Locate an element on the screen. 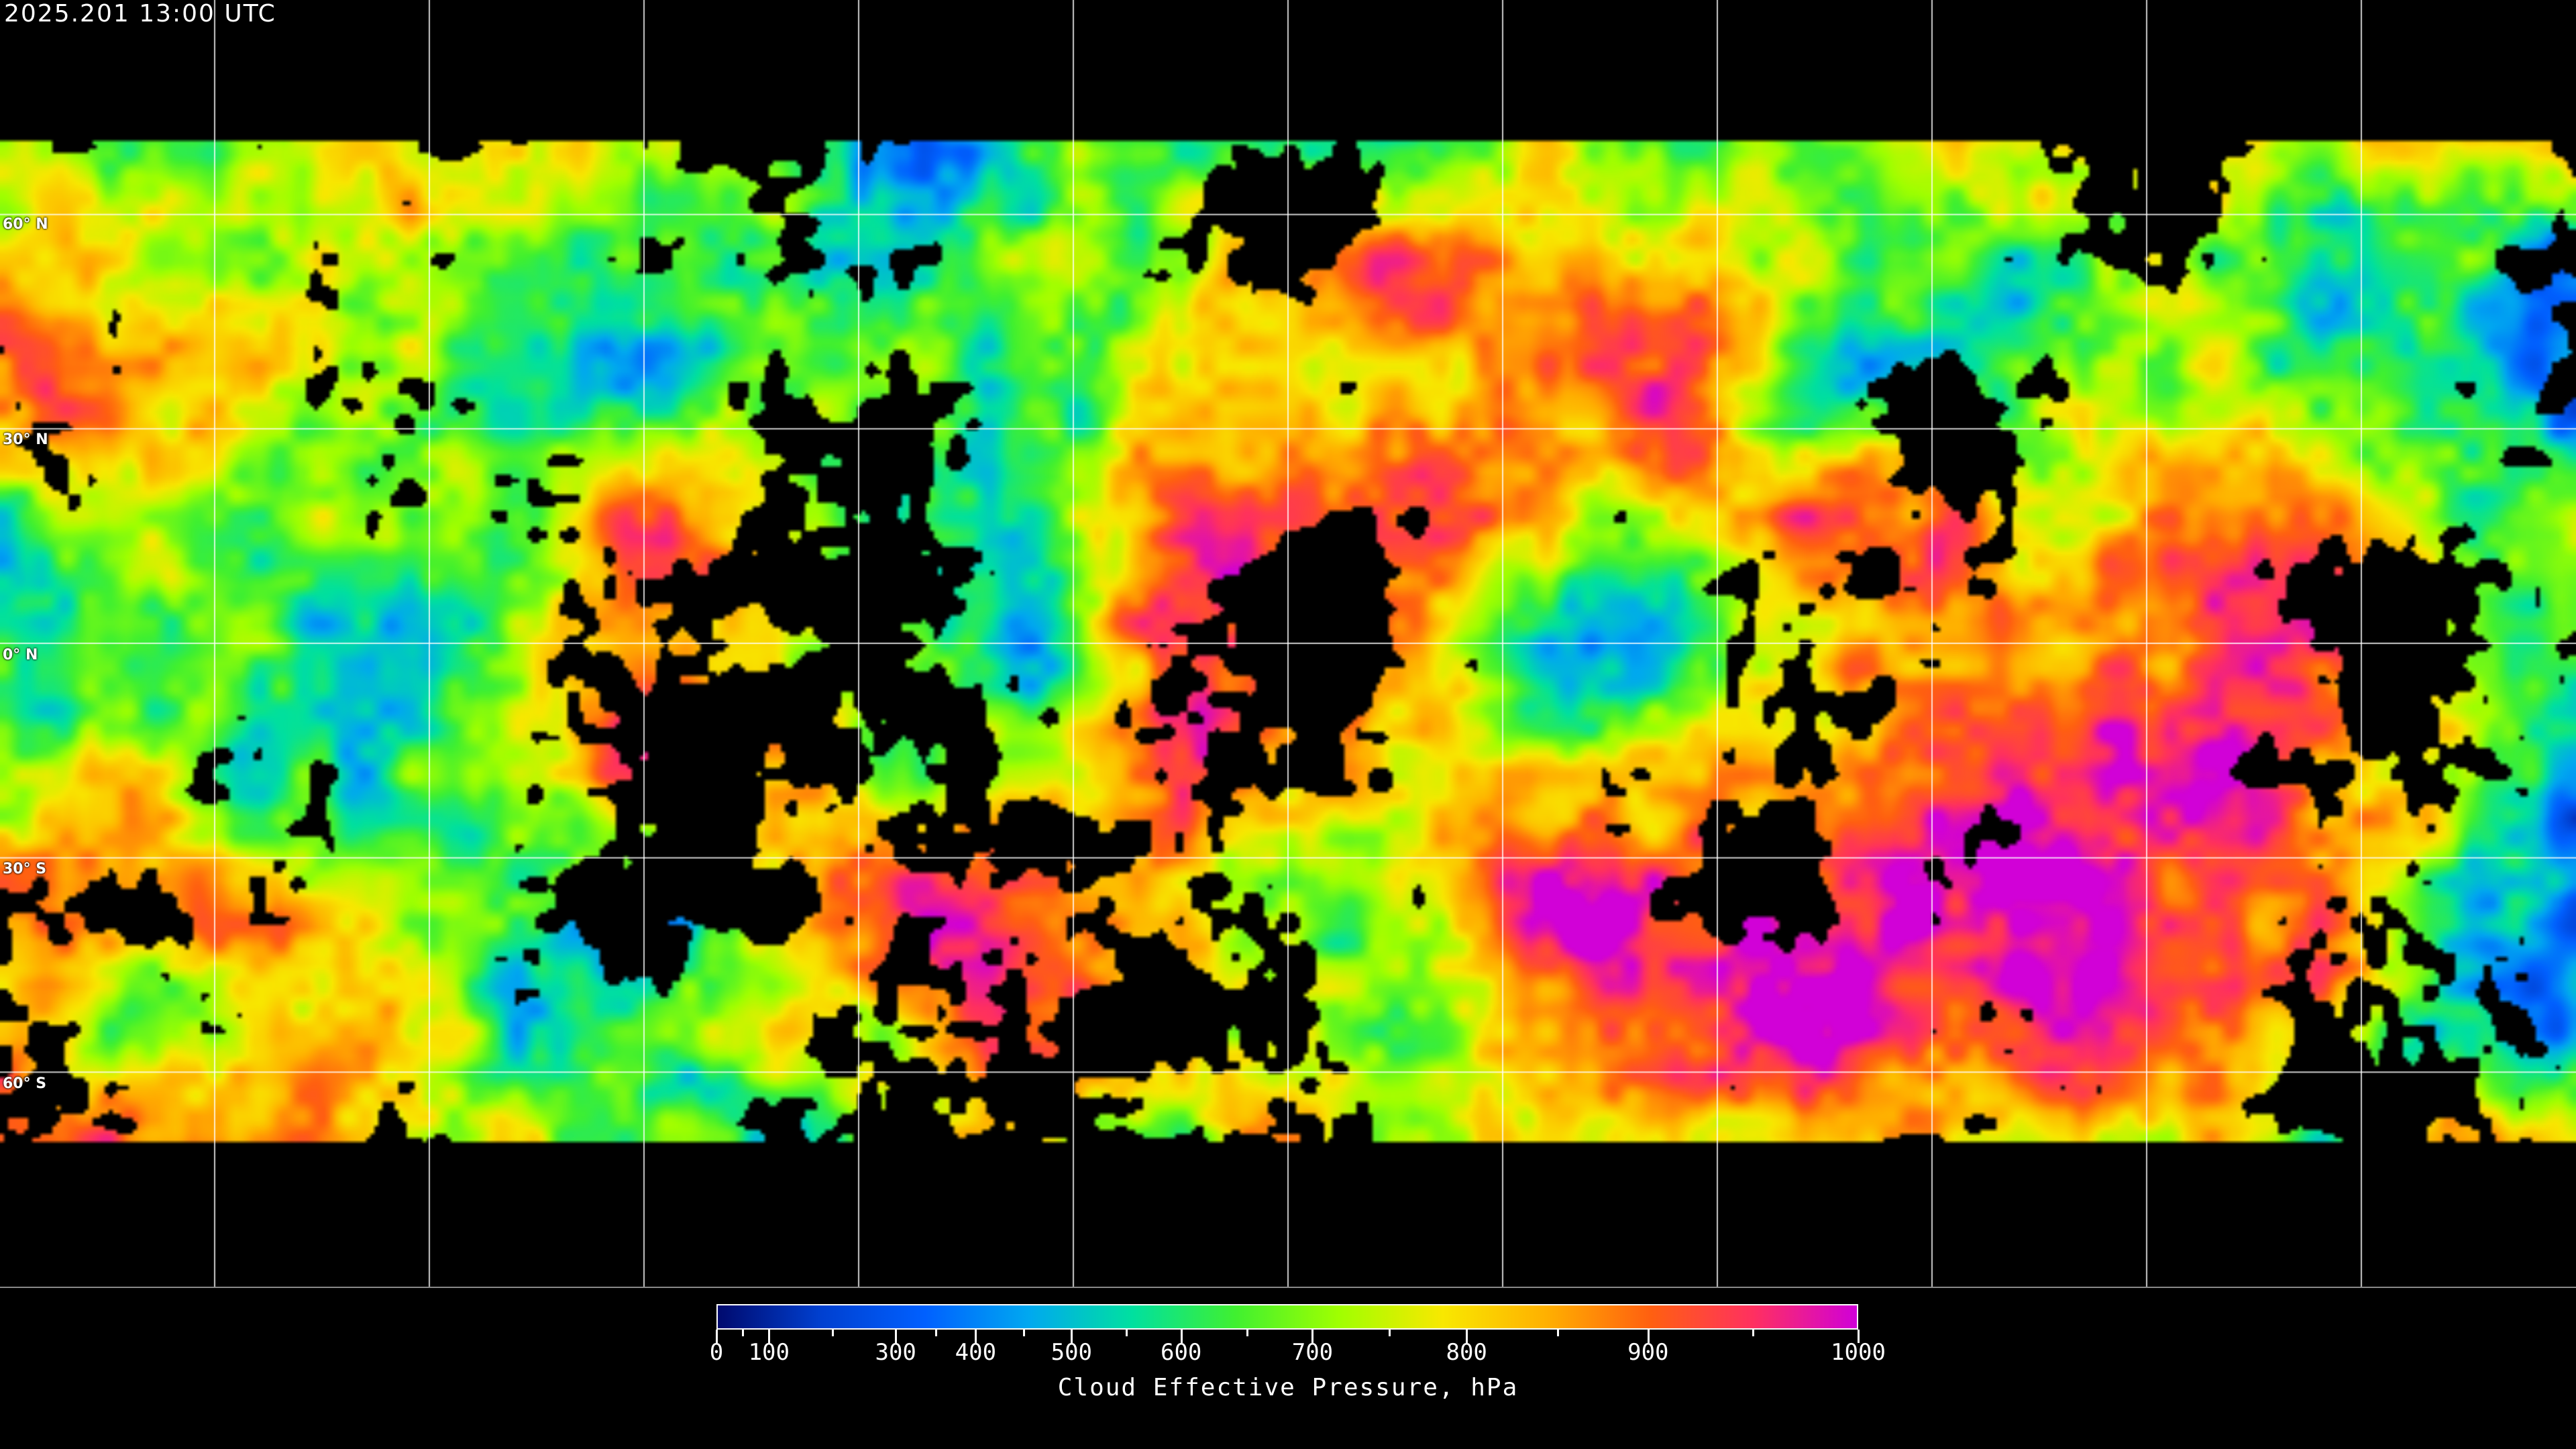 The height and width of the screenshot is (1449, 2576). colorbar-tick-label: 900 is located at coordinates (1648, 1352).